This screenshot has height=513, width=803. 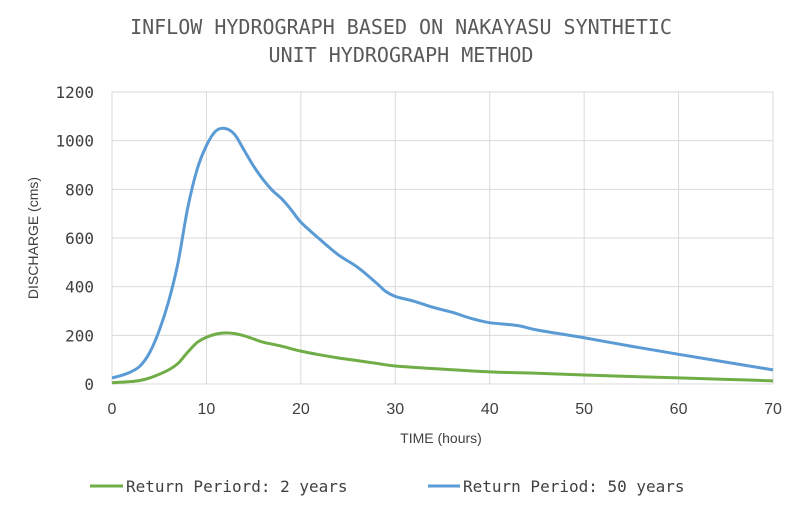 What do you see at coordinates (445, 409) in the screenshot?
I see `x-axis-ticks: 0 10 20 30 40 50 60 70` at bounding box center [445, 409].